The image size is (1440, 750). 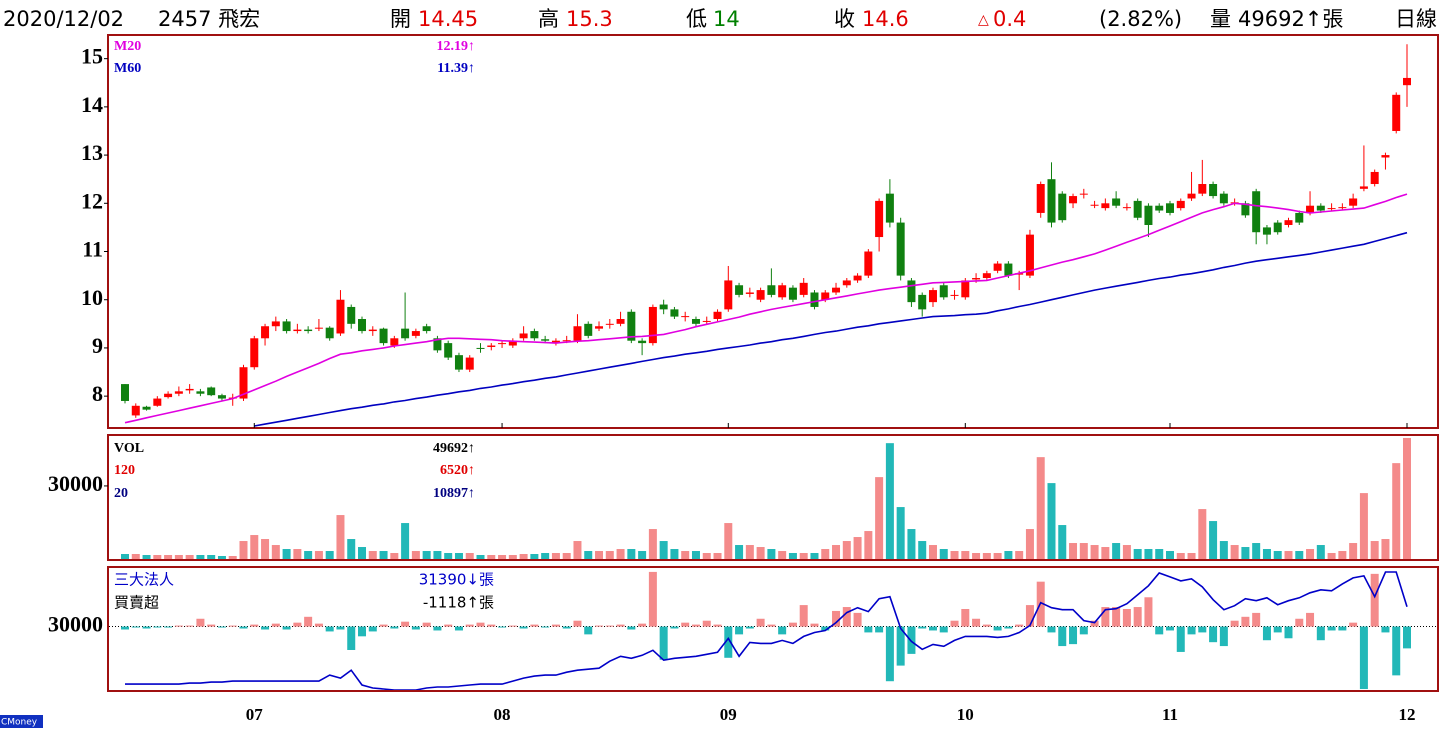 I want to click on legend-box, so click(x=303, y=591).